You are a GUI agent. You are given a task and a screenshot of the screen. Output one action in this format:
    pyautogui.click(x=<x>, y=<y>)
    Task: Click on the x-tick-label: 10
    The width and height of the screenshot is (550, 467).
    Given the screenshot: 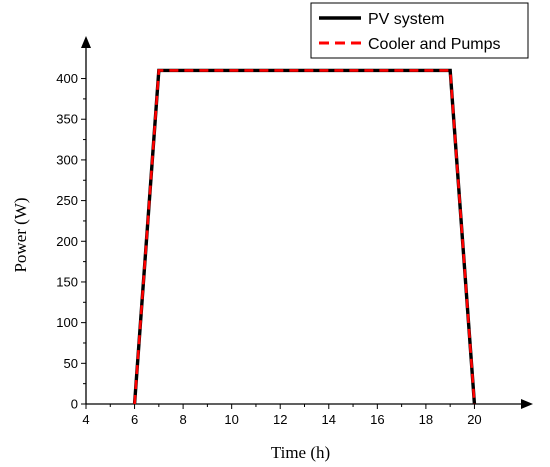 What is the action you would take?
    pyautogui.click(x=231, y=419)
    